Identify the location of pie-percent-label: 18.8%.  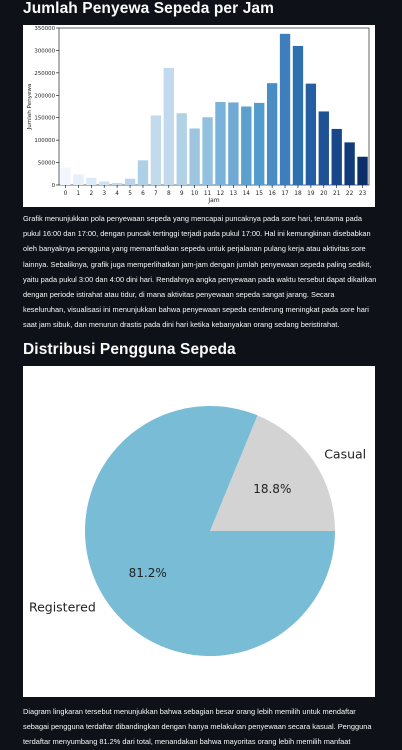
(272, 489).